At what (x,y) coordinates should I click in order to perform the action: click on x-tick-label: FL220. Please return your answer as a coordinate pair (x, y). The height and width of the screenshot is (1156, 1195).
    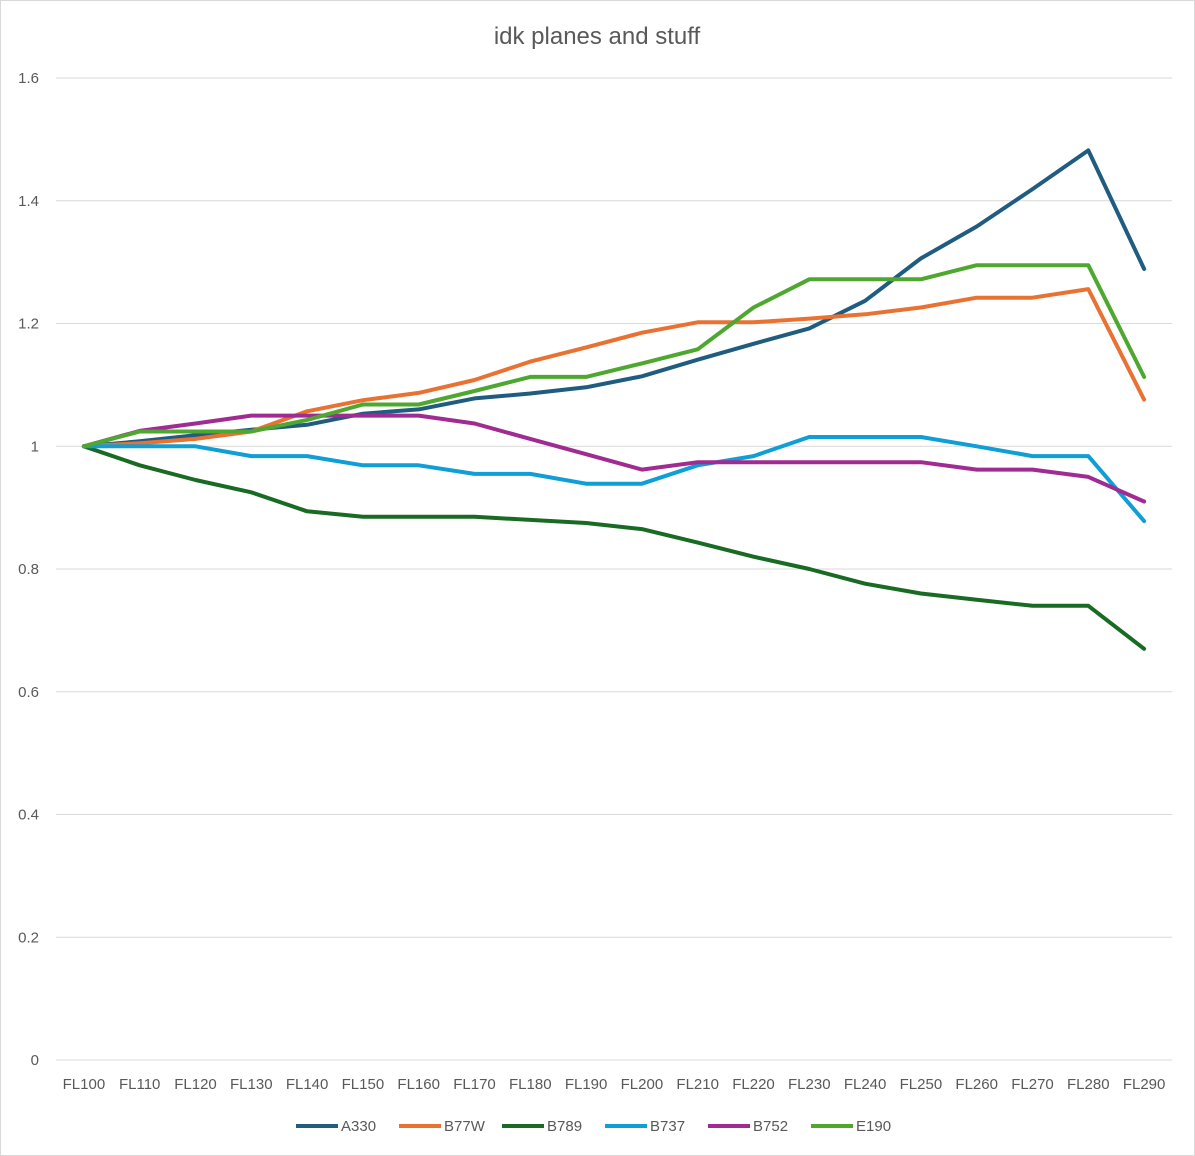
    Looking at the image, I should click on (753, 1084).